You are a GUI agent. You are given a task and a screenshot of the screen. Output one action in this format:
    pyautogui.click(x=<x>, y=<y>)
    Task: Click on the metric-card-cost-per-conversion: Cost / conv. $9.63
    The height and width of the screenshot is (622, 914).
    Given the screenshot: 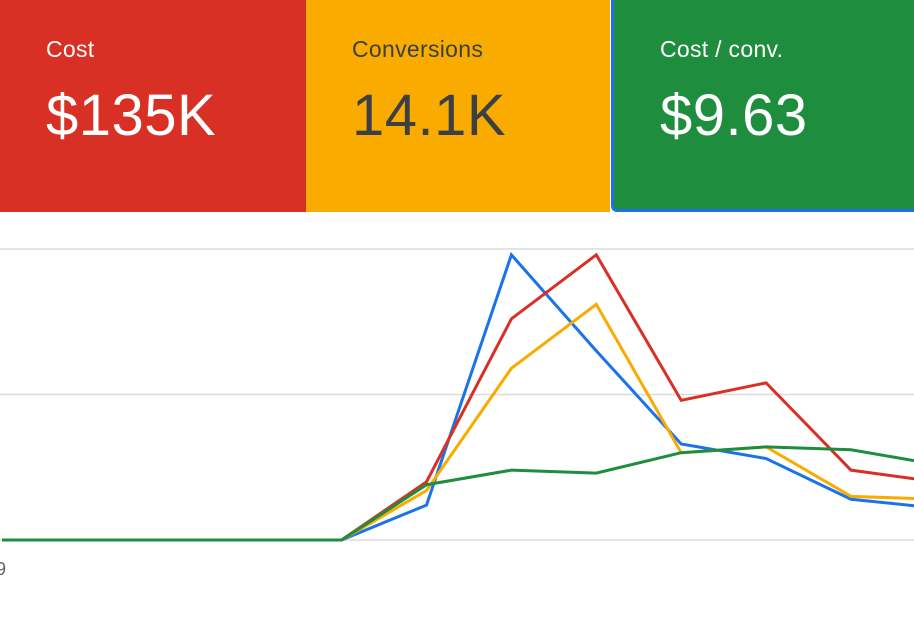 What is the action you would take?
    pyautogui.click(x=762, y=106)
    